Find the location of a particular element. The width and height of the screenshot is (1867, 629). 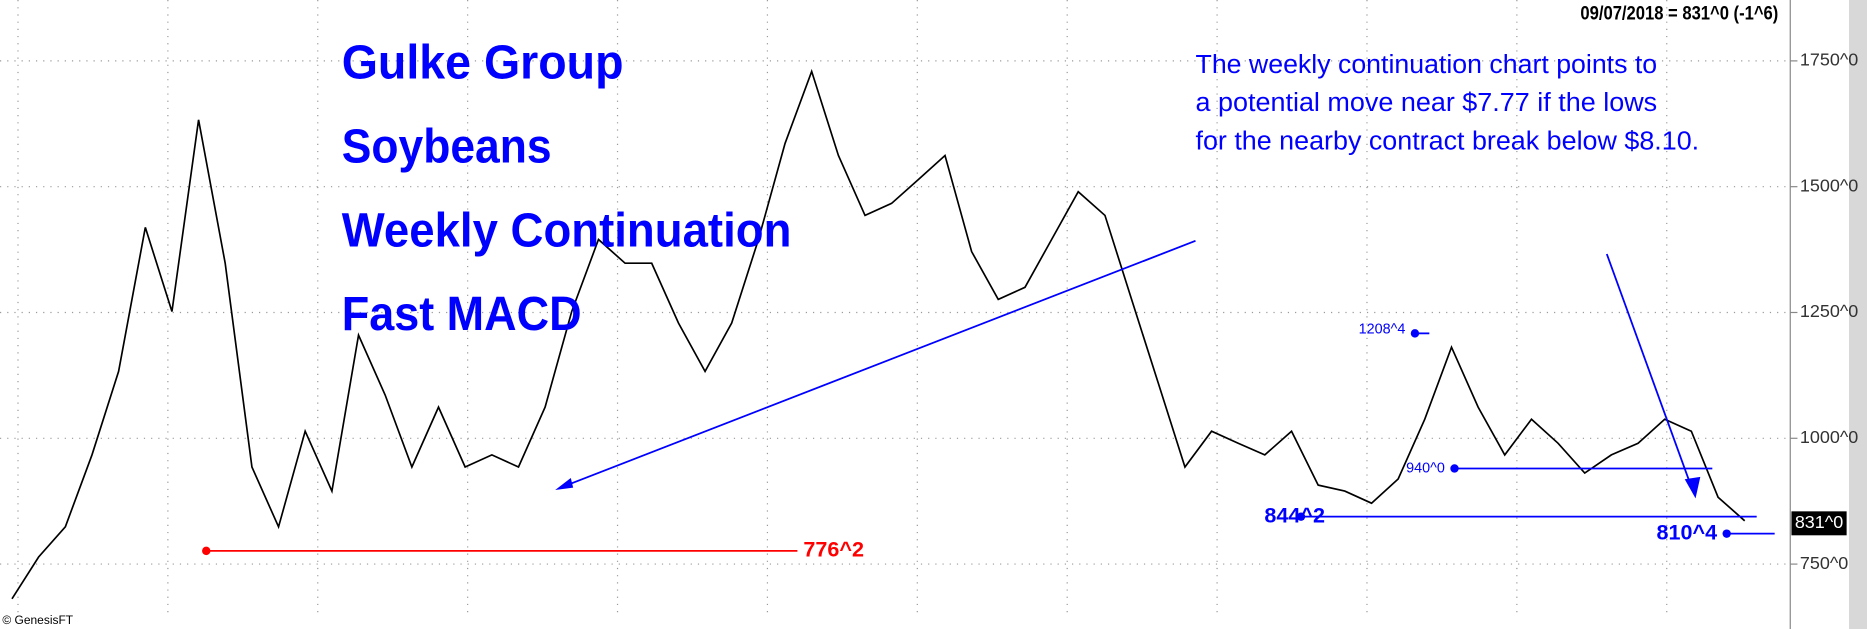

last-price-box is located at coordinates (1819, 523).